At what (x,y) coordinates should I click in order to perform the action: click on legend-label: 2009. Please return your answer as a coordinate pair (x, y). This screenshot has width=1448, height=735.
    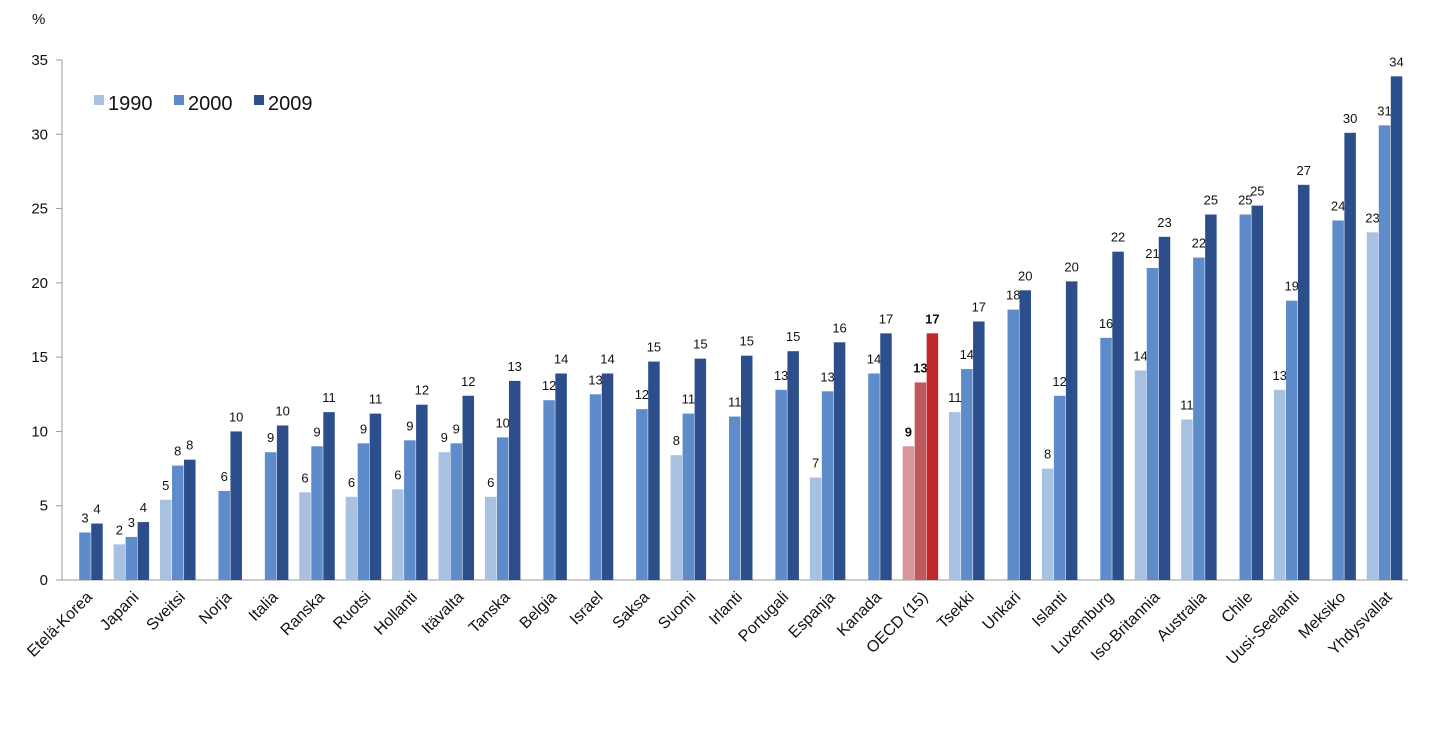
    Looking at the image, I should click on (290, 104).